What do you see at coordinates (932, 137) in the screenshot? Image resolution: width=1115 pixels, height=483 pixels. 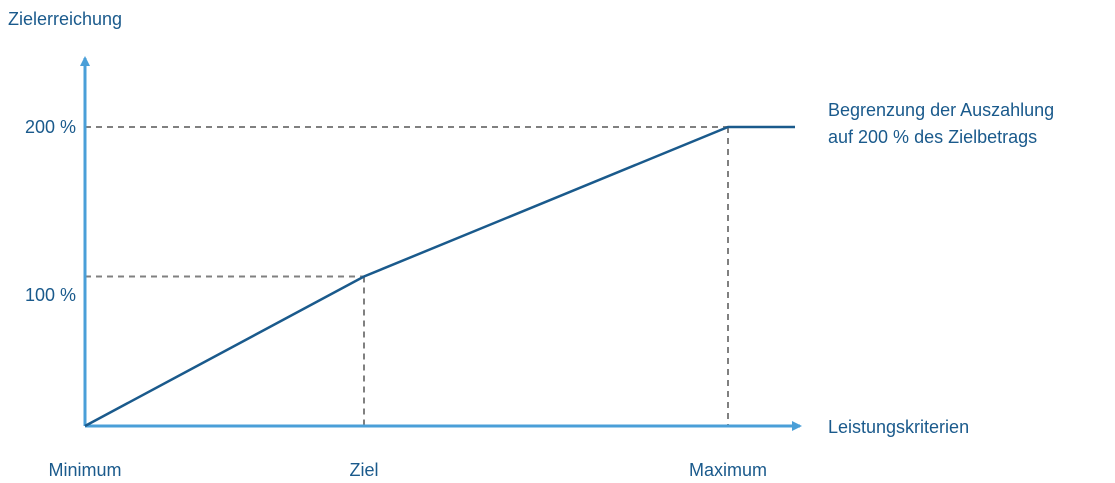 I see `annotation-line-2: auf 200 % des Zielbetrags` at bounding box center [932, 137].